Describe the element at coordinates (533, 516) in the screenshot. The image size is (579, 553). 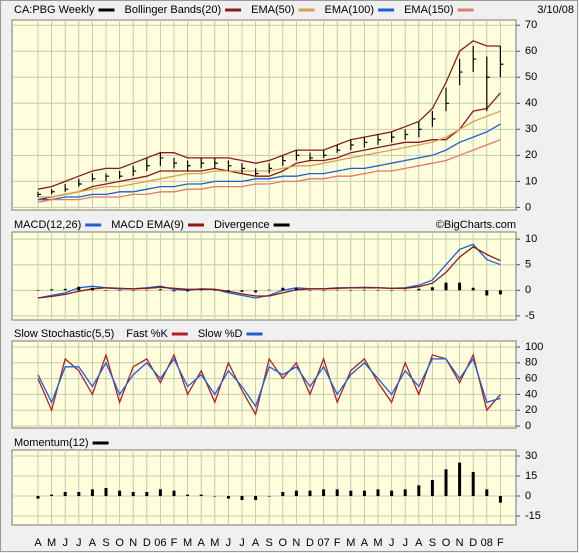
I see `y-tick-label: -15` at that location.